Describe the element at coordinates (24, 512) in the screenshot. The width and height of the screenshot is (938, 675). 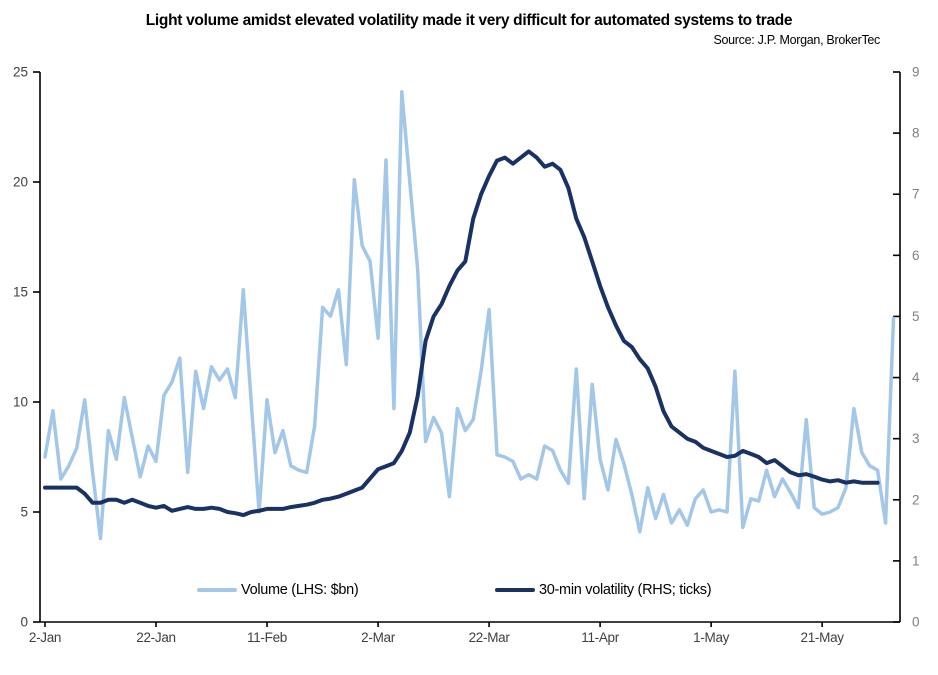
I see `left-axis-tick-label: 5` at that location.